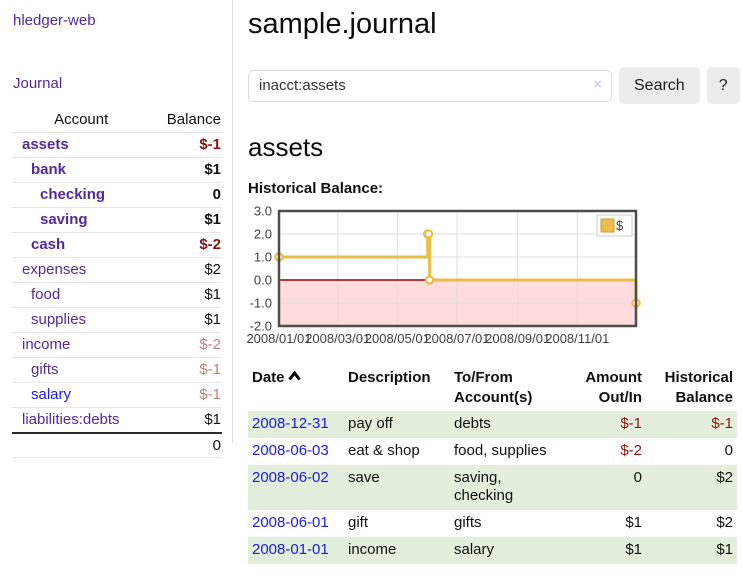  What do you see at coordinates (613, 387) in the screenshot?
I see `register-header-amount: Amount Out/In` at bounding box center [613, 387].